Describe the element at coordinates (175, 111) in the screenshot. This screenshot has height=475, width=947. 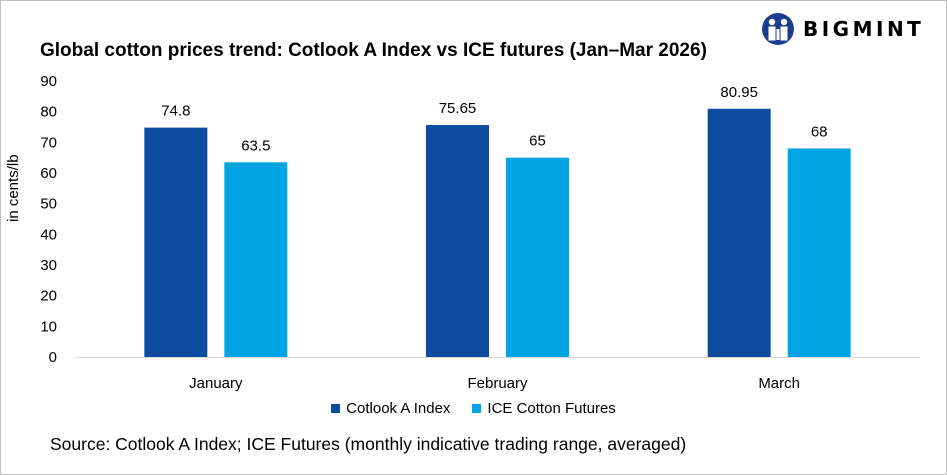
I see `data-label: 74.8` at that location.